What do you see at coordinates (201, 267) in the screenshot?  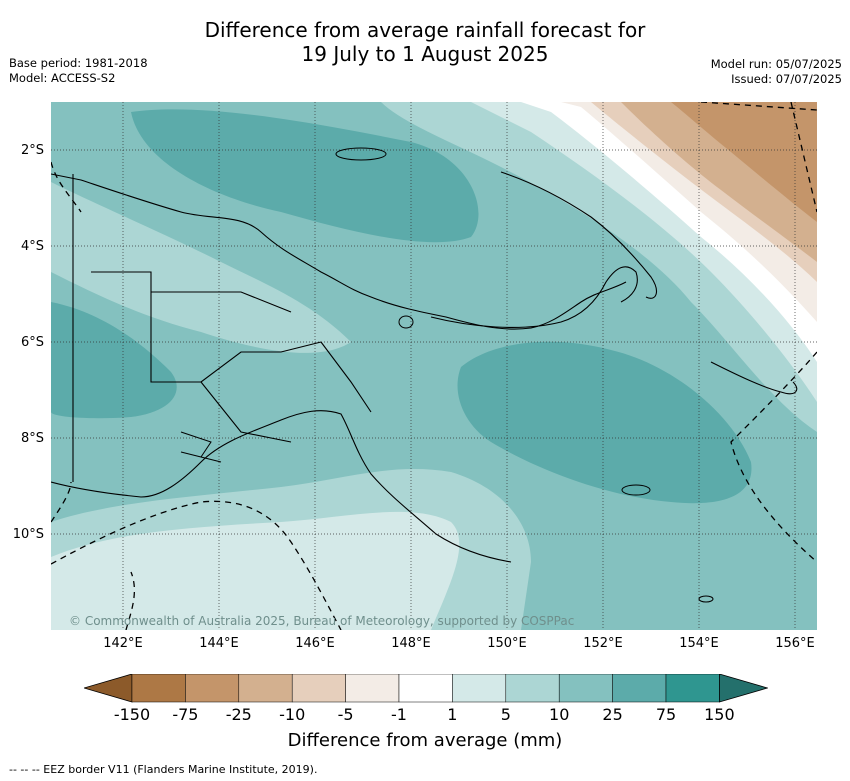 I see `zone-5-10-west` at bounding box center [201, 267].